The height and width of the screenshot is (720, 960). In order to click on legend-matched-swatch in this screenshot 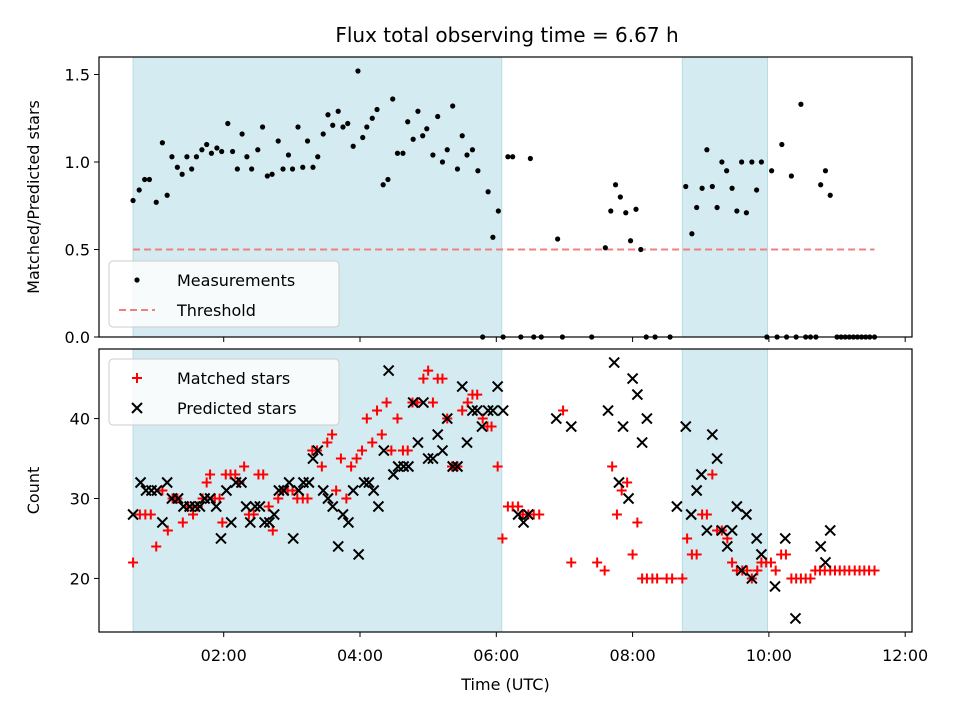, I will do `click(137, 378)`.